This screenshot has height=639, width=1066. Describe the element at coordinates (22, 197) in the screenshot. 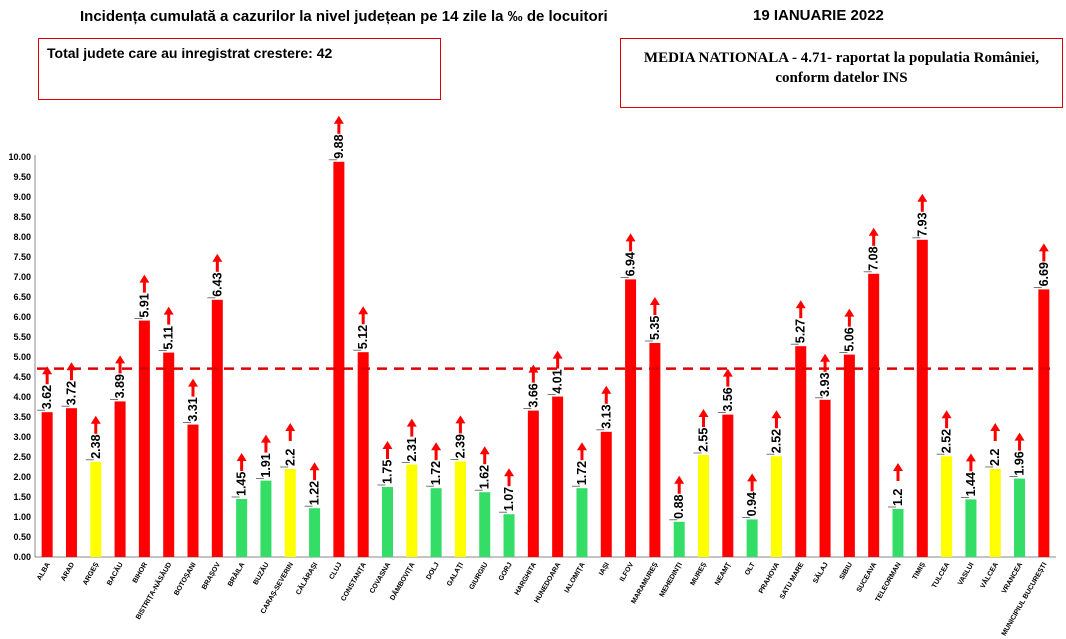

I see `y-tick-label: 9.00` at that location.